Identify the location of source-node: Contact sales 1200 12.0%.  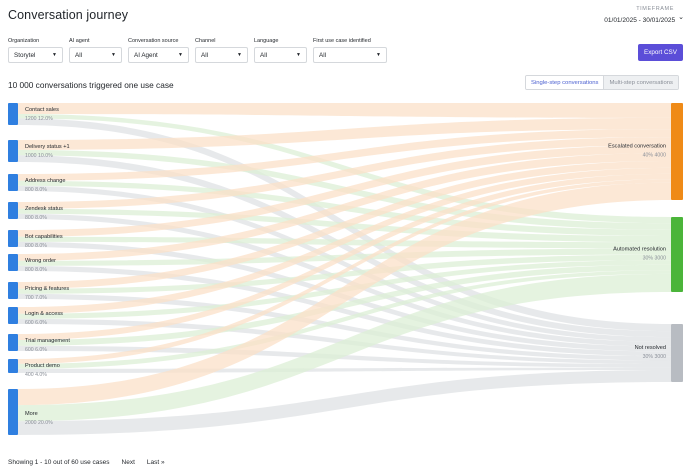
(33, 114).